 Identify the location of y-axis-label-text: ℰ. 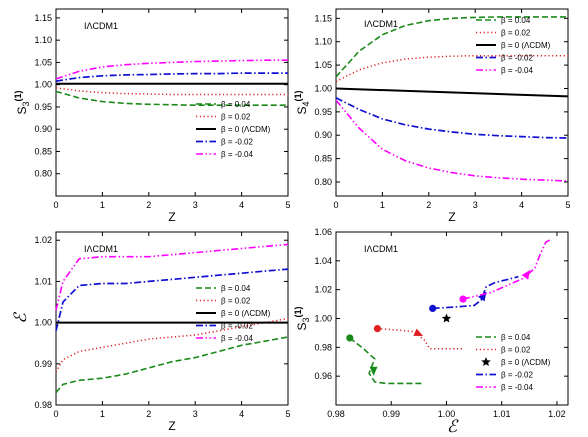
(20, 318).